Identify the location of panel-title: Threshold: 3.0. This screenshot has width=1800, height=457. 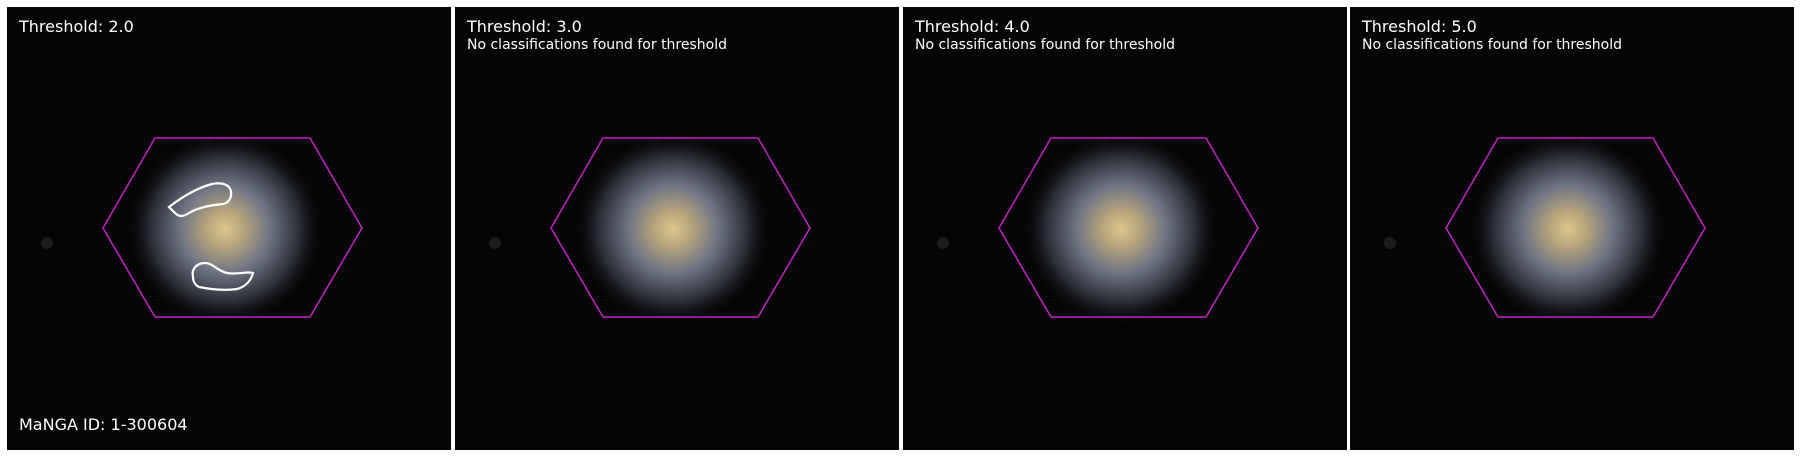
(524, 26).